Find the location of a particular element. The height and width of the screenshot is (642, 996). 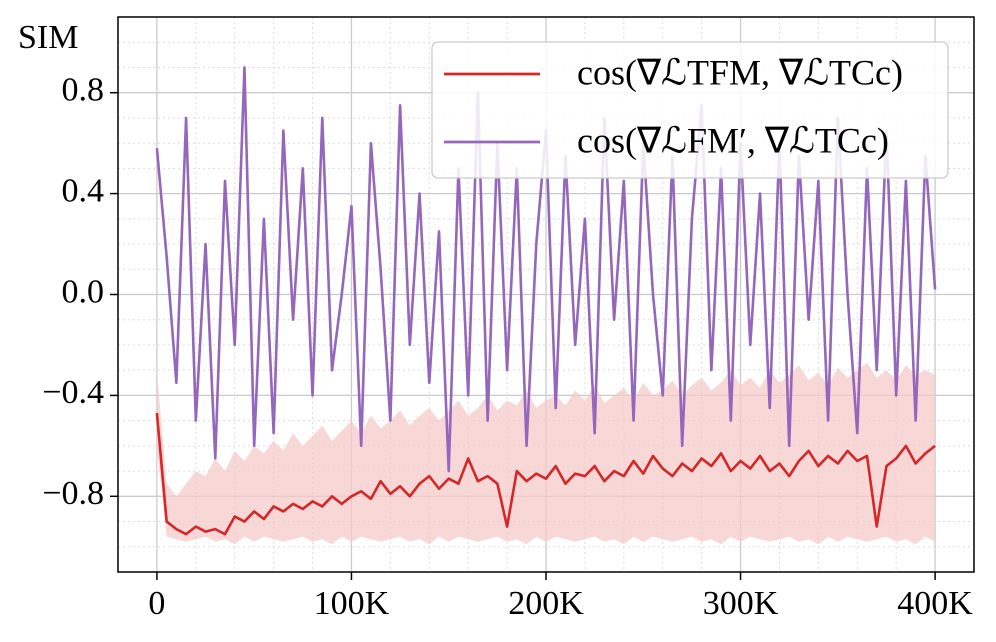

y-tick-label: 0.8 is located at coordinates (83, 89).